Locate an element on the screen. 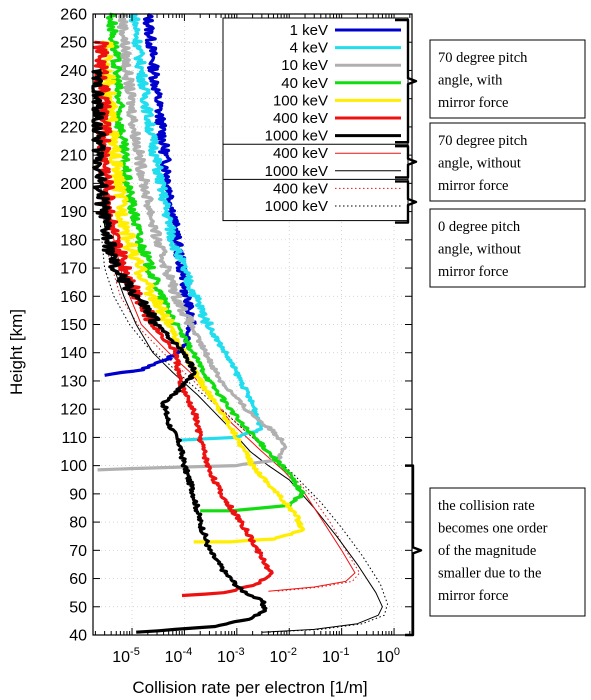 Image resolution: width=591 pixels, height=700 pixels. y-tick-label: 220 is located at coordinates (73, 127).